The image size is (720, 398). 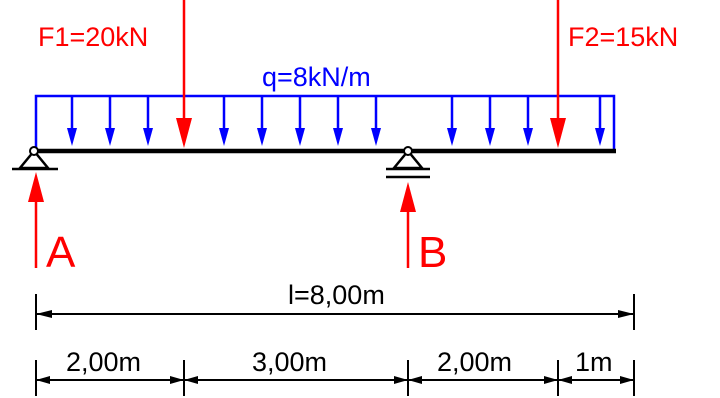 I want to click on distributed-load-outline, so click(x=325, y=122).